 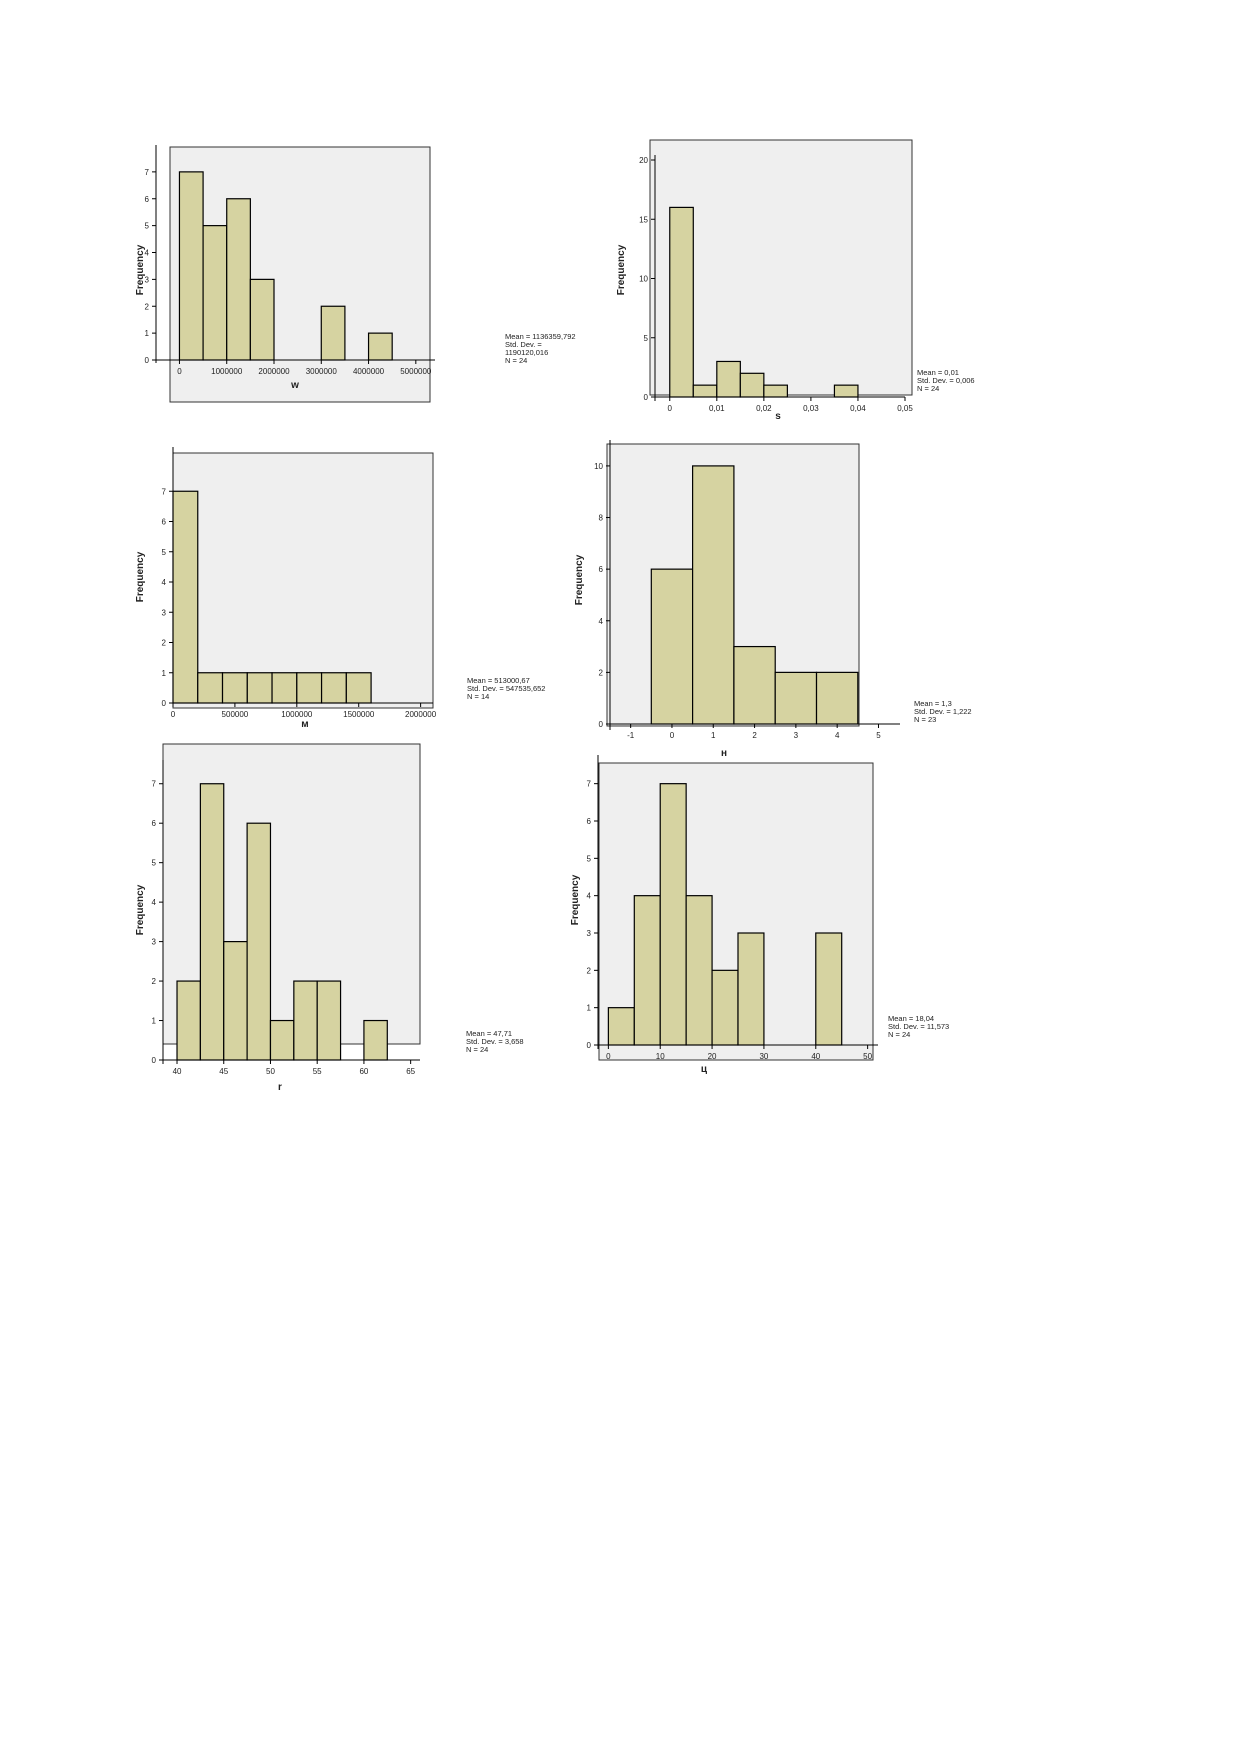 What do you see at coordinates (837, 735) in the screenshot?
I see `x-tick-label: 4` at bounding box center [837, 735].